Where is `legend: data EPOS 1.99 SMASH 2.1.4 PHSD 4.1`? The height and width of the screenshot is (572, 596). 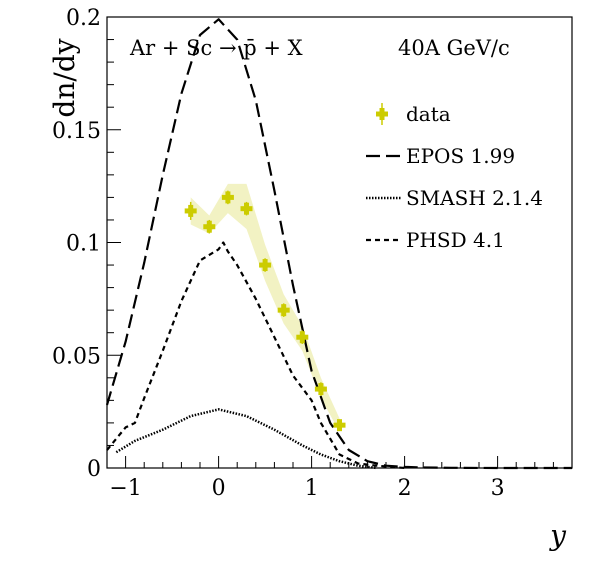
legend: data EPOS 1.99 SMASH 2.1.4 PHSD 4.1 is located at coordinates (454, 177).